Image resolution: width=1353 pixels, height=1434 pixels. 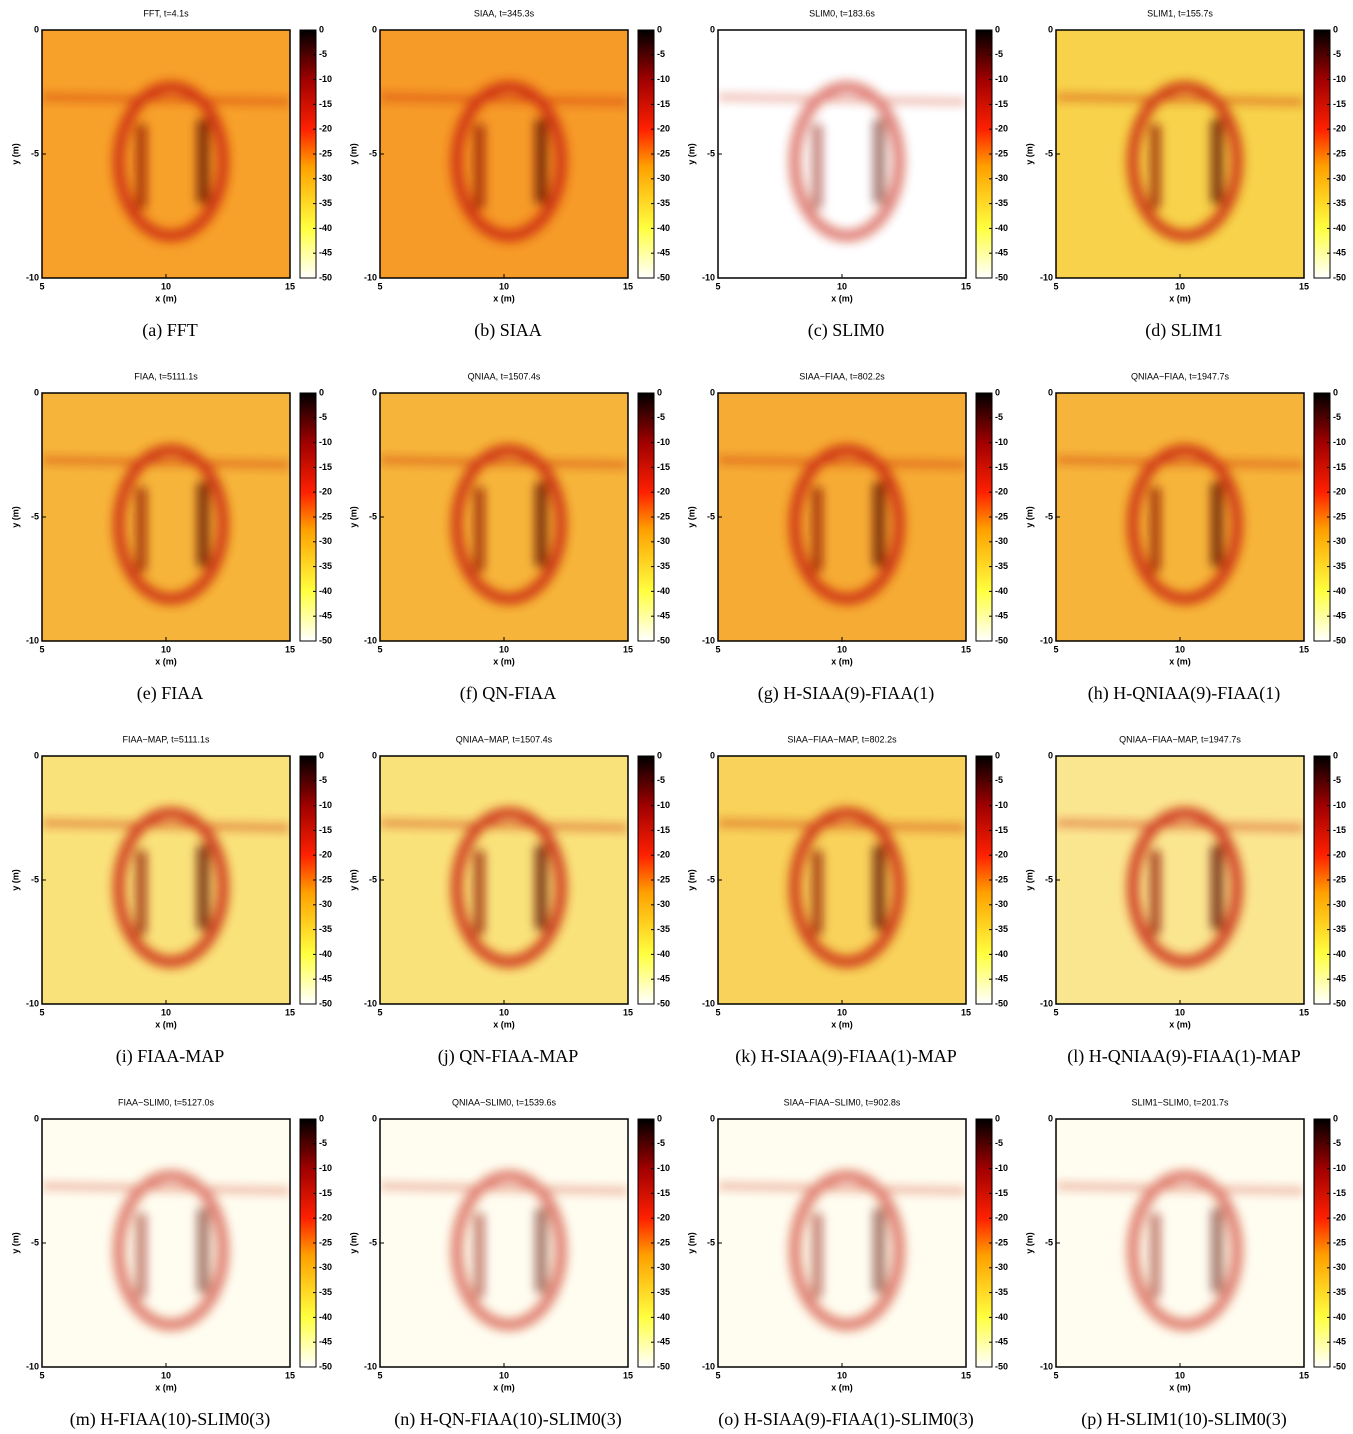 What do you see at coordinates (170, 330) in the screenshot?
I see `caption: (a) FFT` at bounding box center [170, 330].